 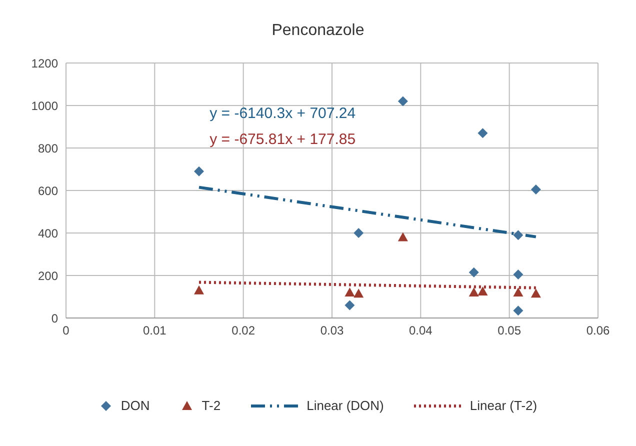 What do you see at coordinates (244, 331) in the screenshot?
I see `x-tick-label: 0.02` at bounding box center [244, 331].